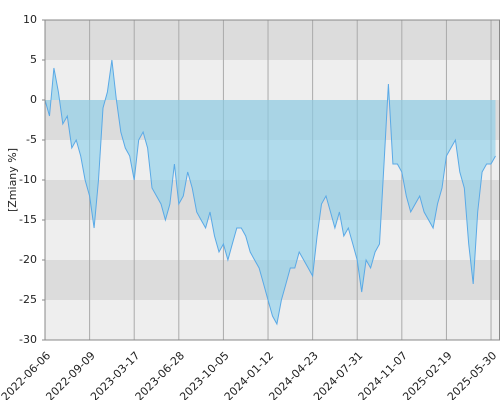 The height and width of the screenshot is (404, 500). What do you see at coordinates (28, 299) in the screenshot?
I see `y-tick-label: -25` at bounding box center [28, 299].